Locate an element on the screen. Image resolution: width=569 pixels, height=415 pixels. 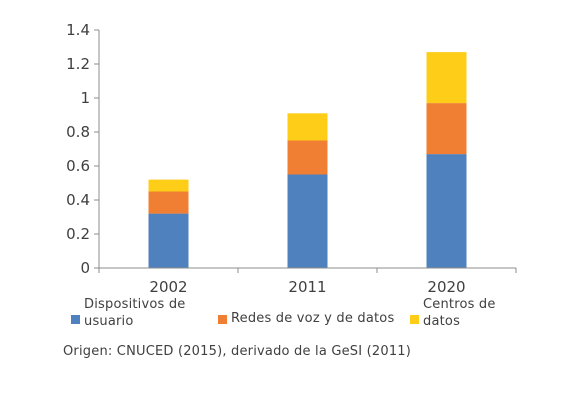
legend-swatch-voice-data-networks is located at coordinates (222, 319).